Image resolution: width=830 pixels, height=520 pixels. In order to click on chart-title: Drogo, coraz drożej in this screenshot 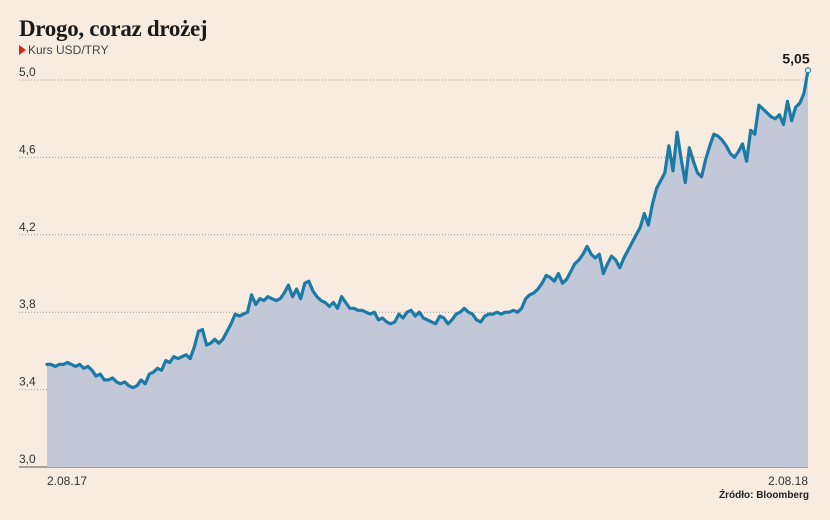, I will do `click(113, 28)`.